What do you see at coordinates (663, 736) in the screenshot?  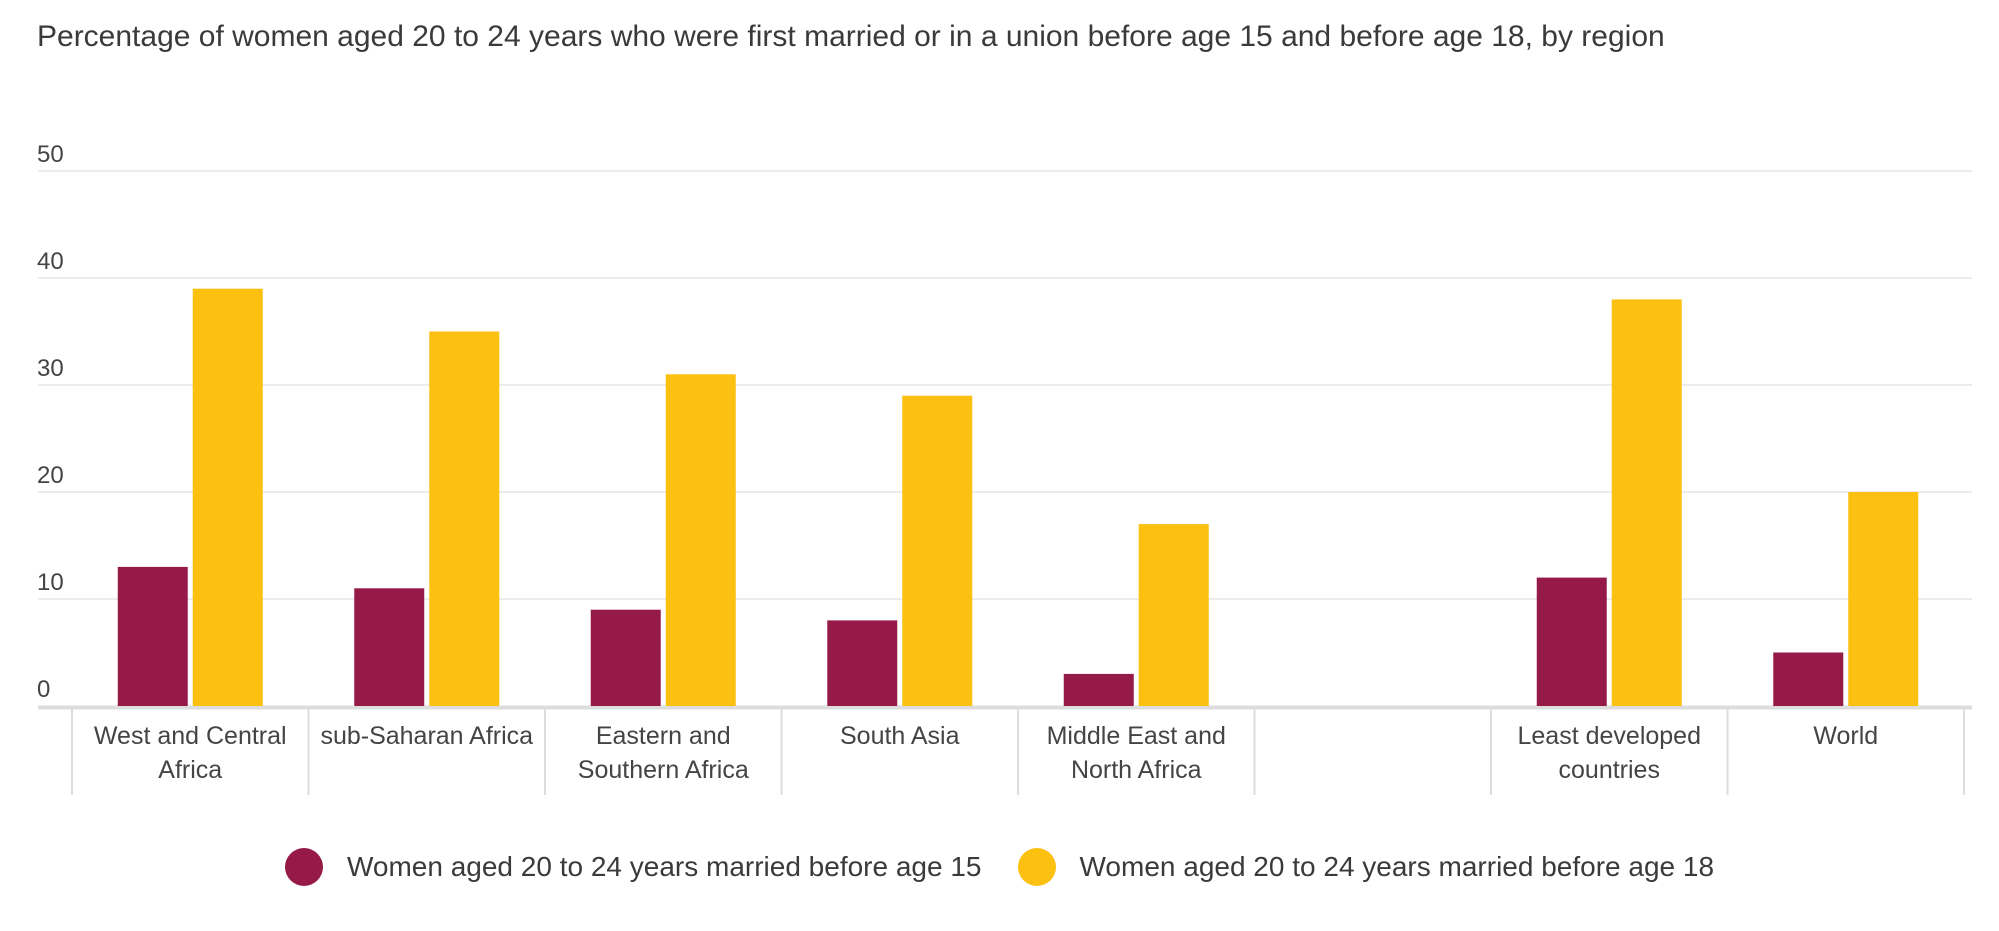 I see `x-tick-label: Eastern and` at bounding box center [663, 736].